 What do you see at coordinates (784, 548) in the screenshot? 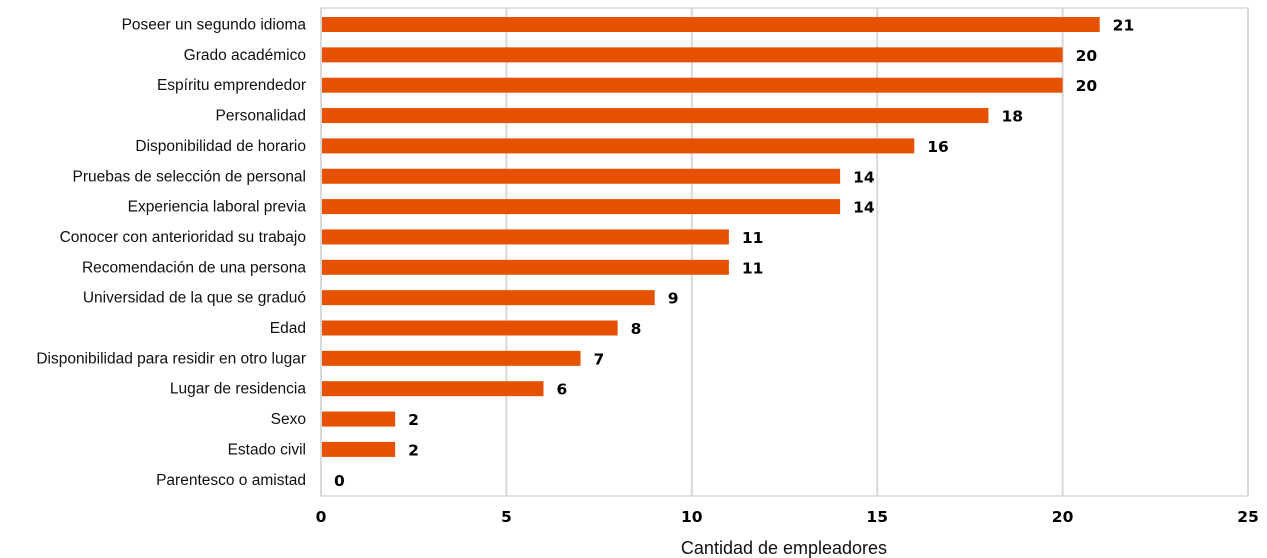
I see `x-axis-title: Cantidad de empleadores` at bounding box center [784, 548].